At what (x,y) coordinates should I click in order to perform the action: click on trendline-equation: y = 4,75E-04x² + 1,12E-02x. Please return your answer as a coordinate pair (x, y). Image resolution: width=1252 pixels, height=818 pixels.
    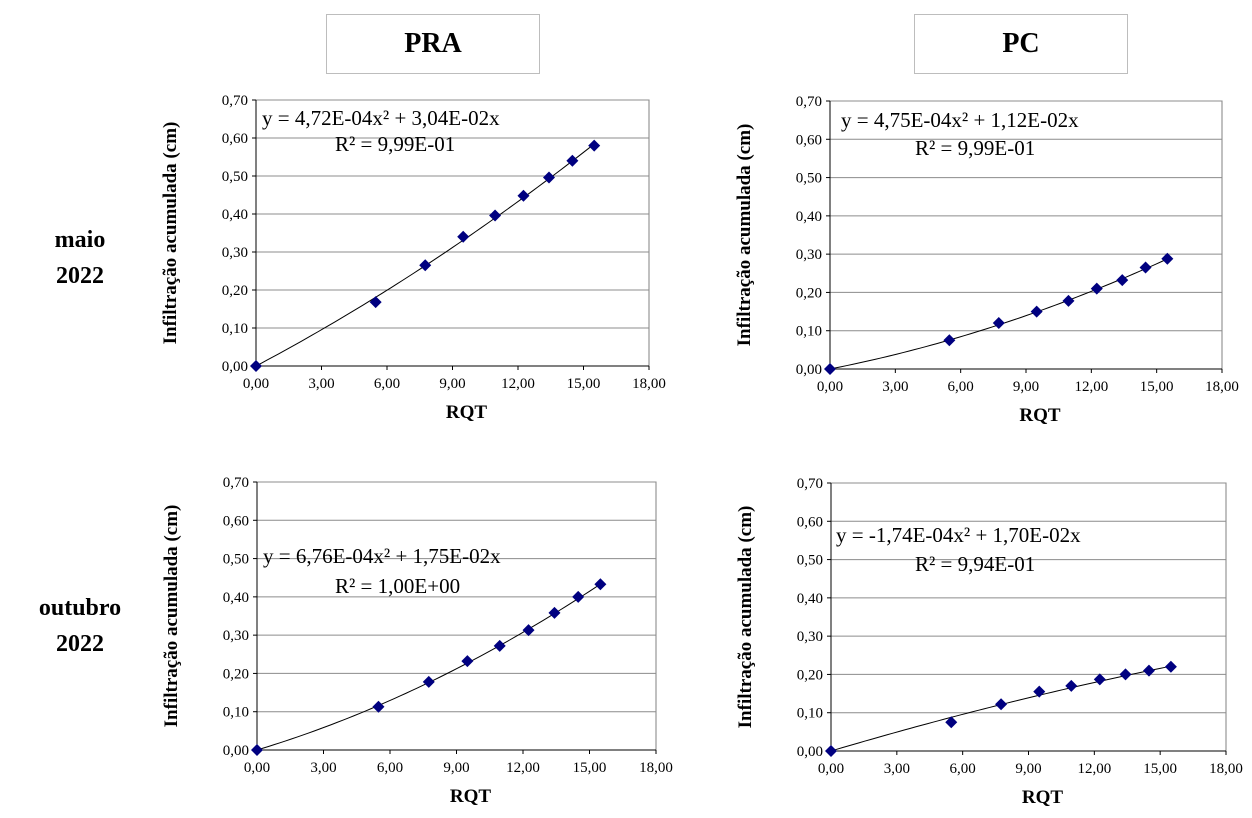
    Looking at the image, I should click on (960, 120).